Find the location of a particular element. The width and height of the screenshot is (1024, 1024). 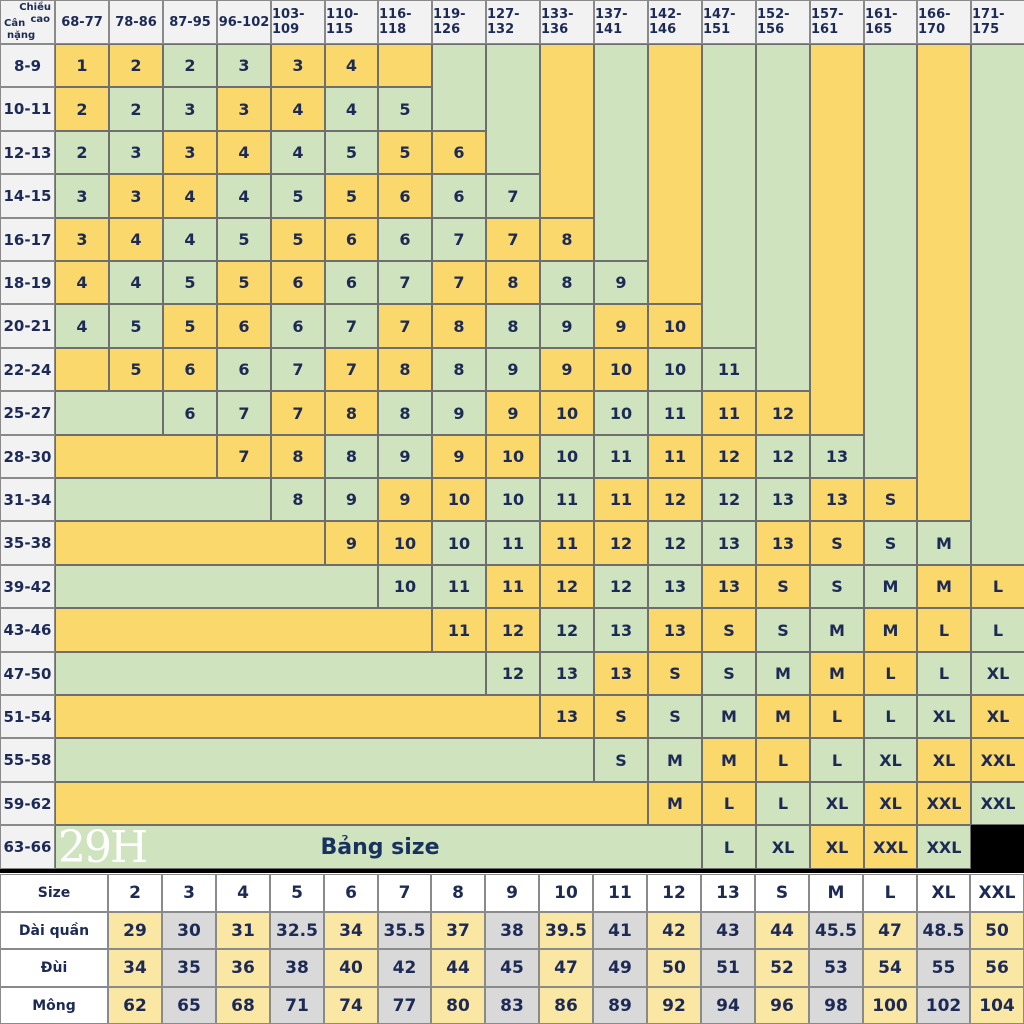

measure-value: 83 is located at coordinates (512, 1005).